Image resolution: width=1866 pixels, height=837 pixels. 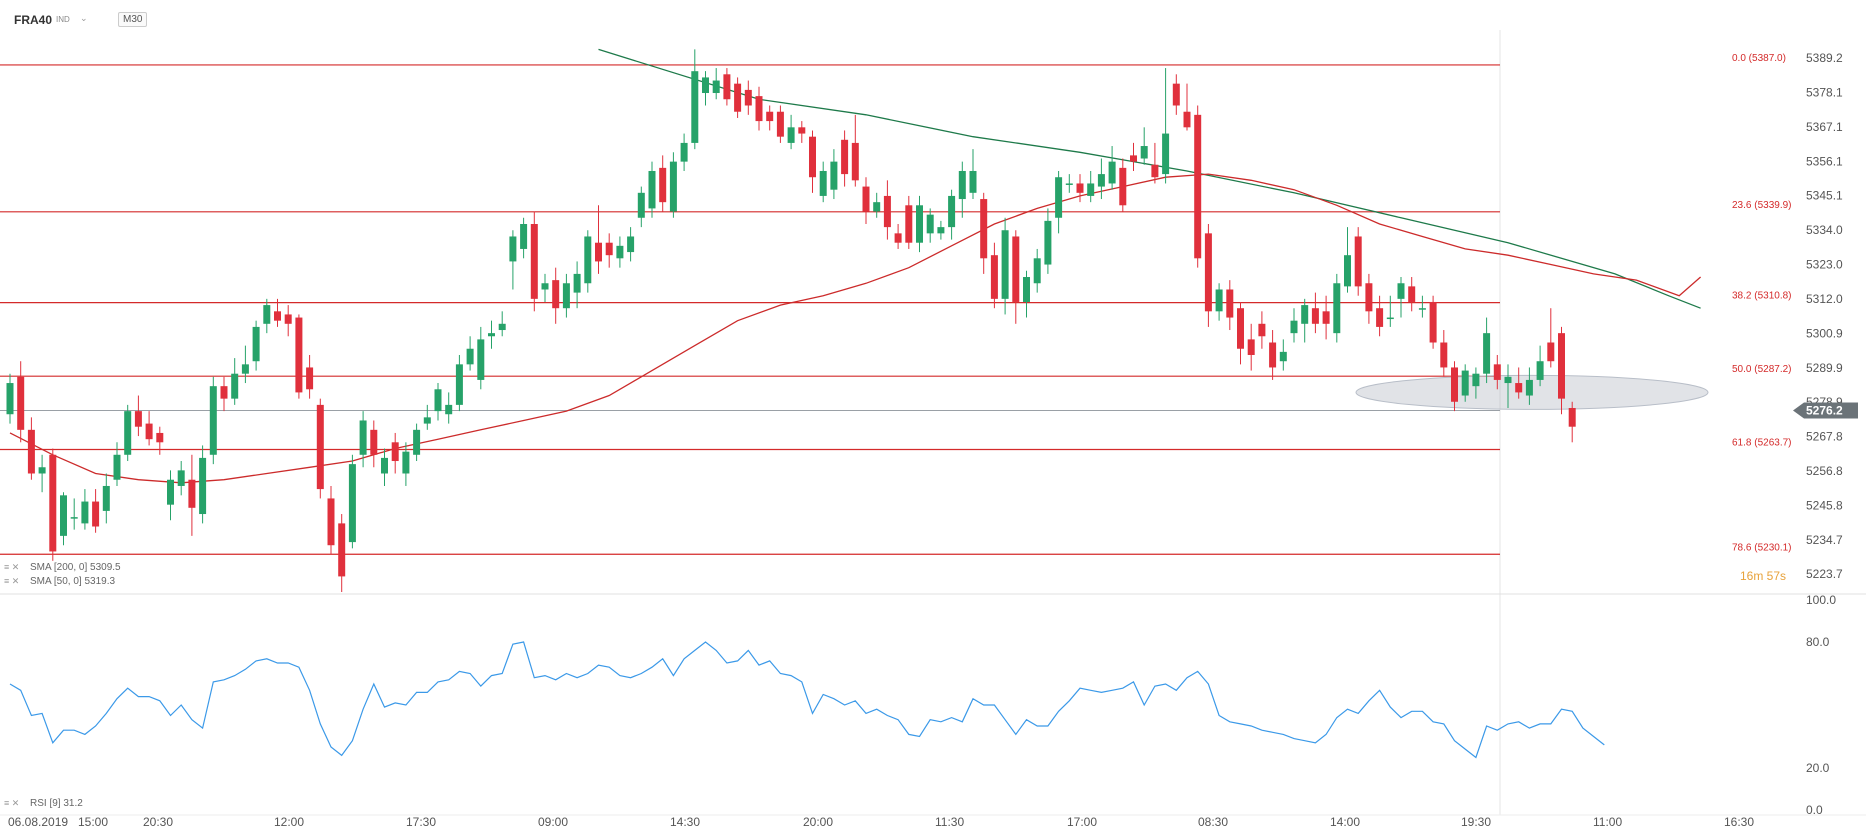 What do you see at coordinates (133, 19) in the screenshot?
I see `timeframe-select: M30` at bounding box center [133, 19].